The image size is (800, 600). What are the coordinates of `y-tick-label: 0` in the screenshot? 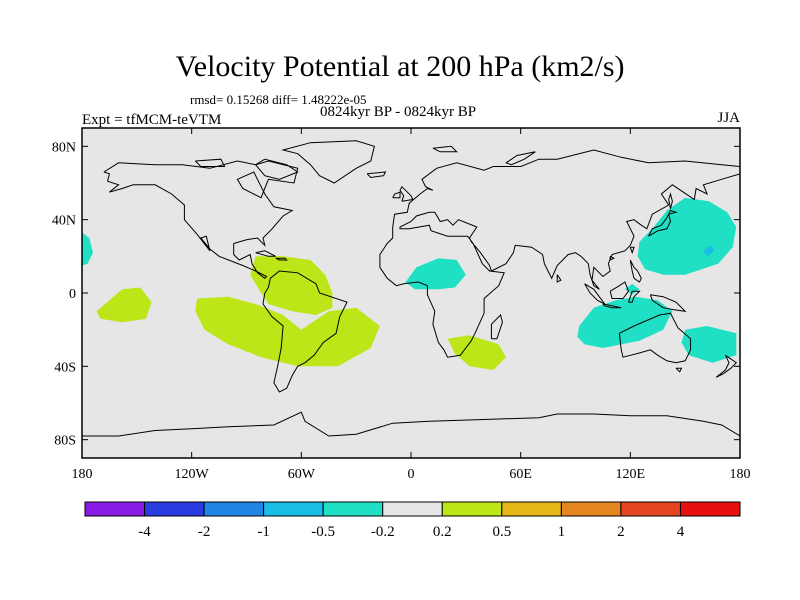 It's located at (72, 294).